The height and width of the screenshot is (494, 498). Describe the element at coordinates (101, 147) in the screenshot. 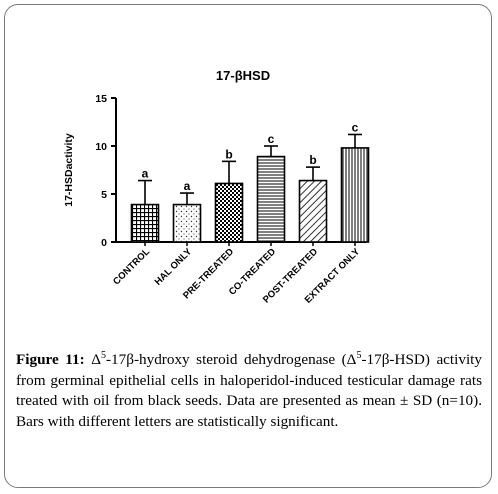

I see `y-tick-label: 10` at that location.